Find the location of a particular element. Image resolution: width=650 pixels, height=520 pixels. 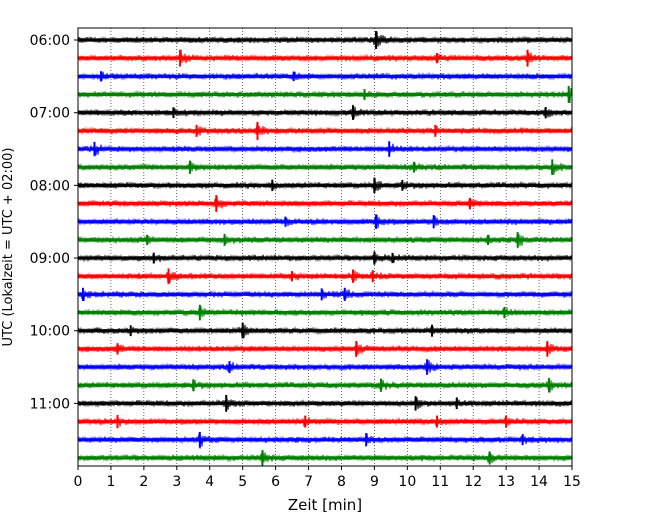

y-tick-label: 09:00 is located at coordinates (50, 259).